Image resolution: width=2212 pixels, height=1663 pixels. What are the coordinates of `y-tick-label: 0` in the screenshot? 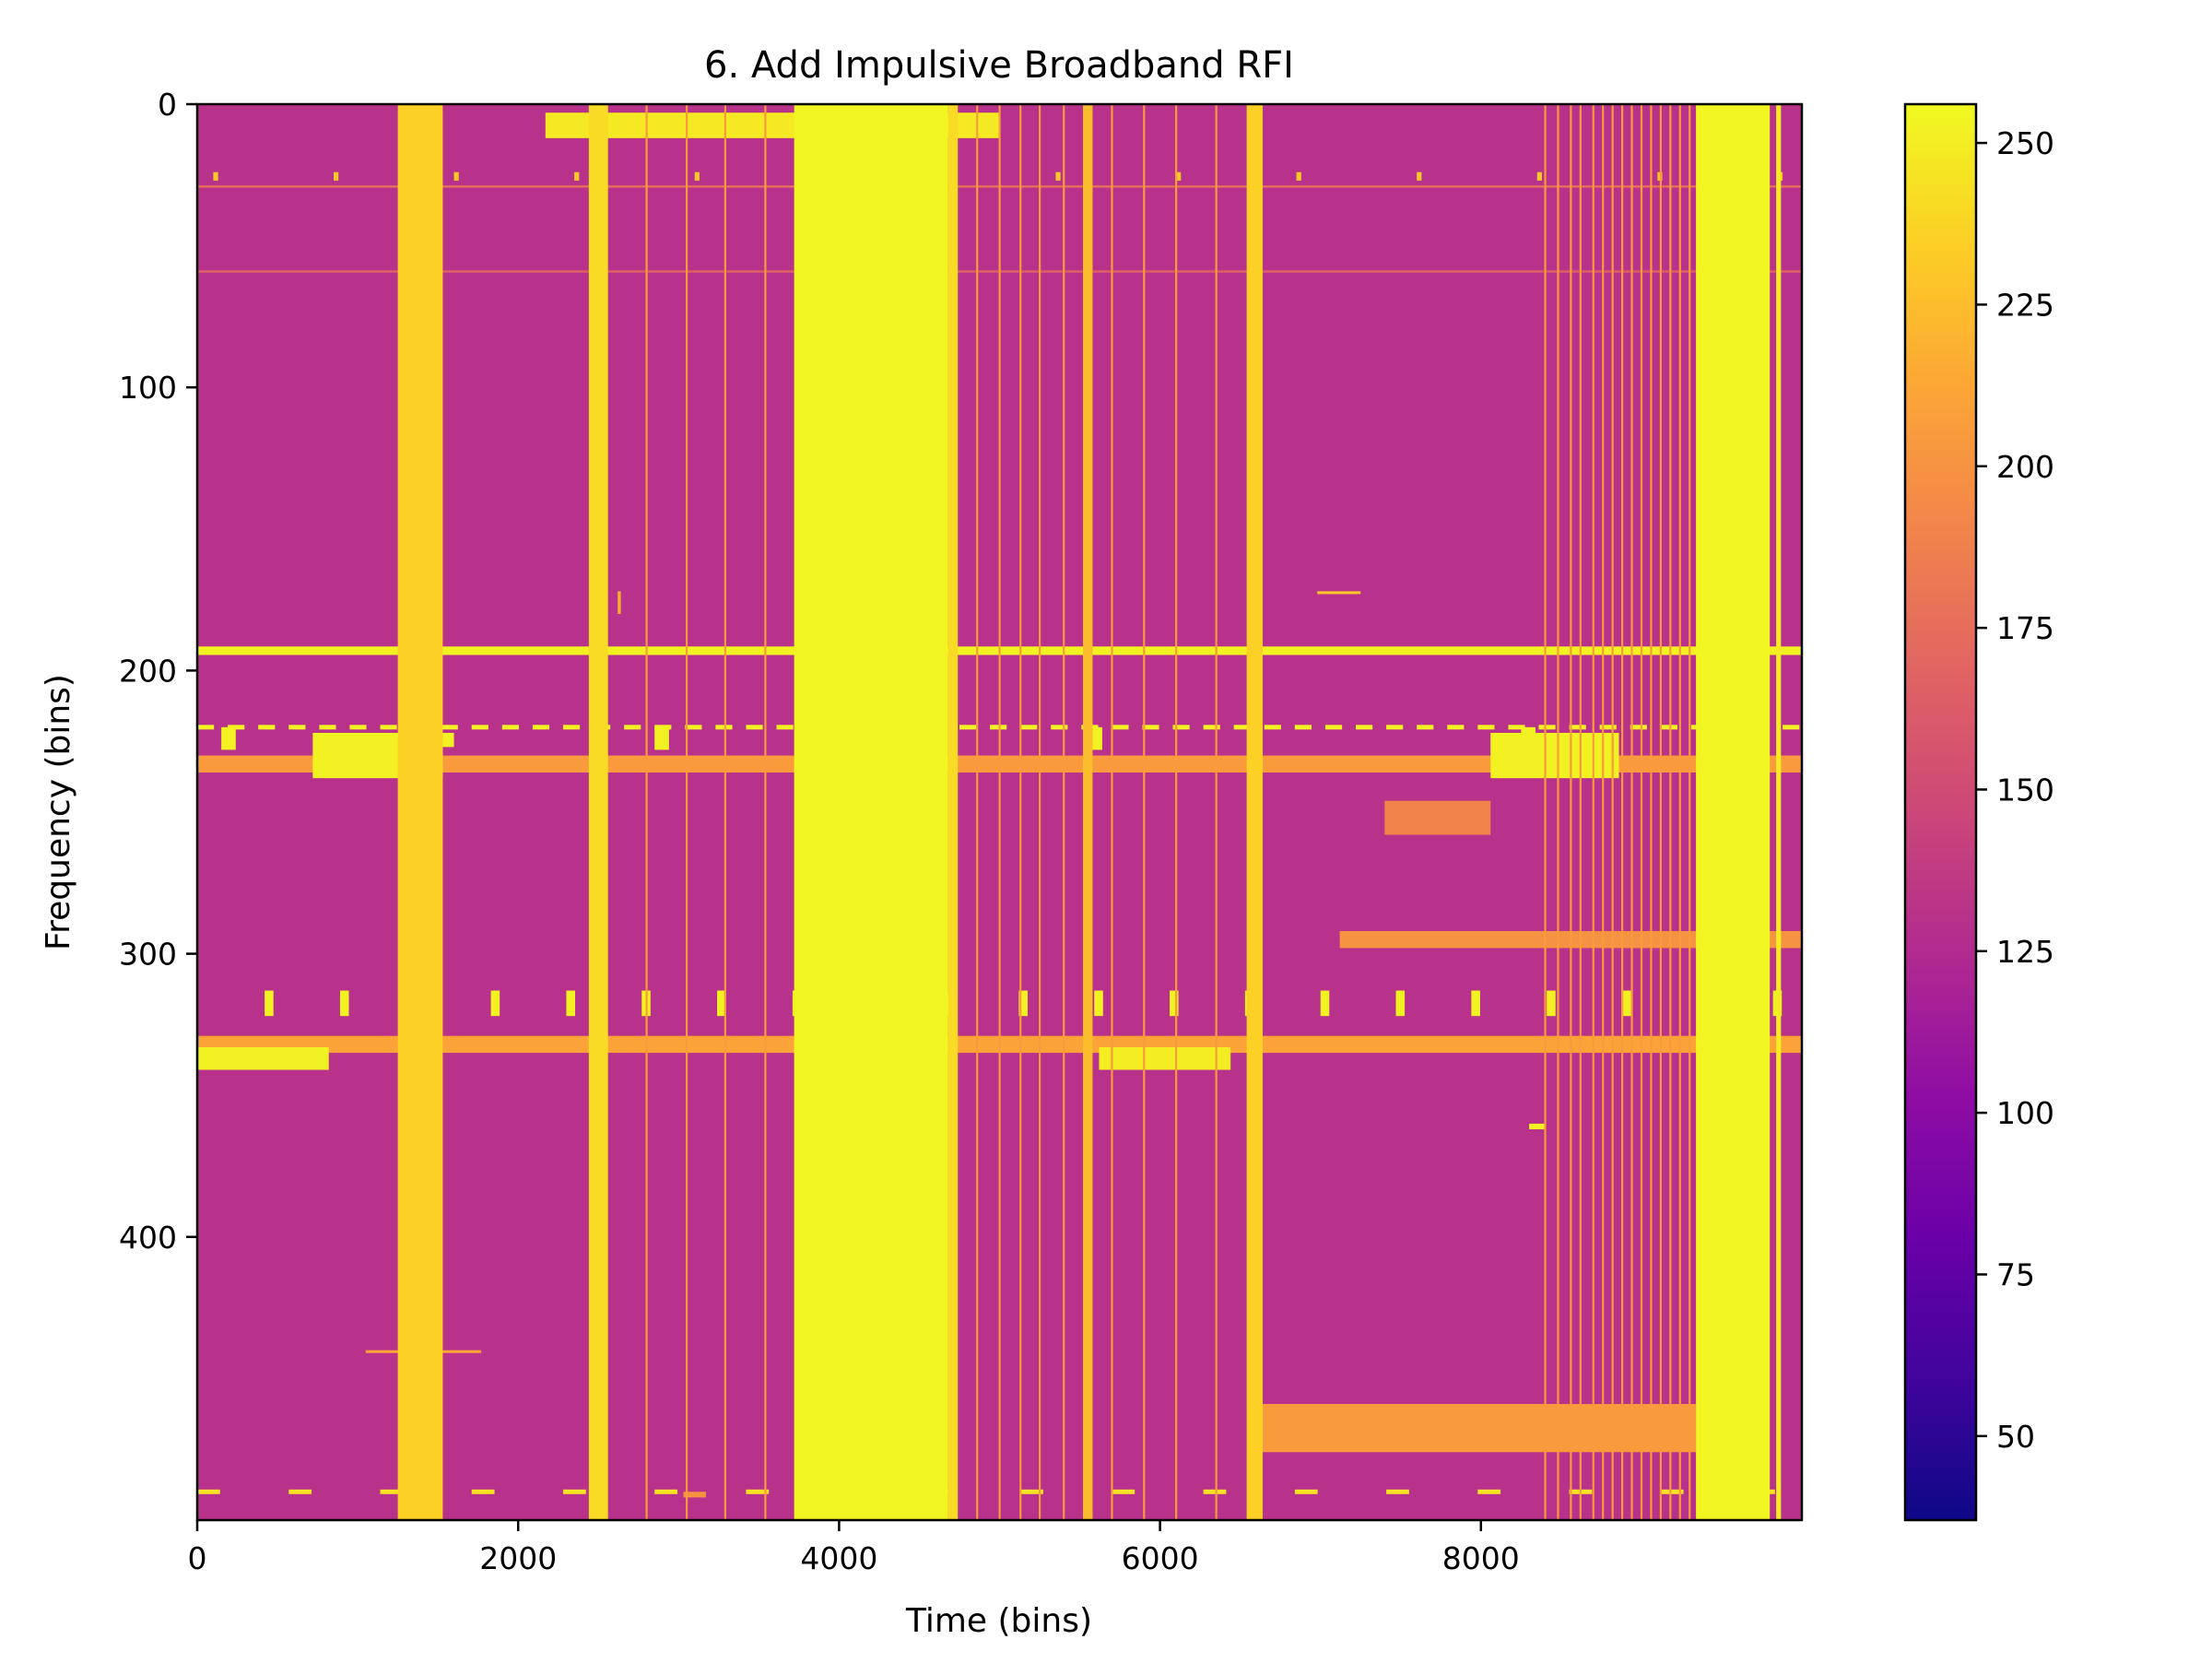 It's located at (167, 105).